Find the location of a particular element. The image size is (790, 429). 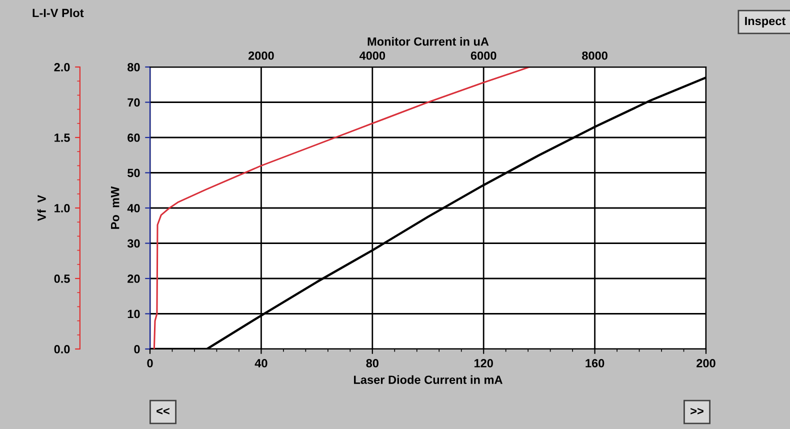

x-tick-label: 40 is located at coordinates (261, 363).